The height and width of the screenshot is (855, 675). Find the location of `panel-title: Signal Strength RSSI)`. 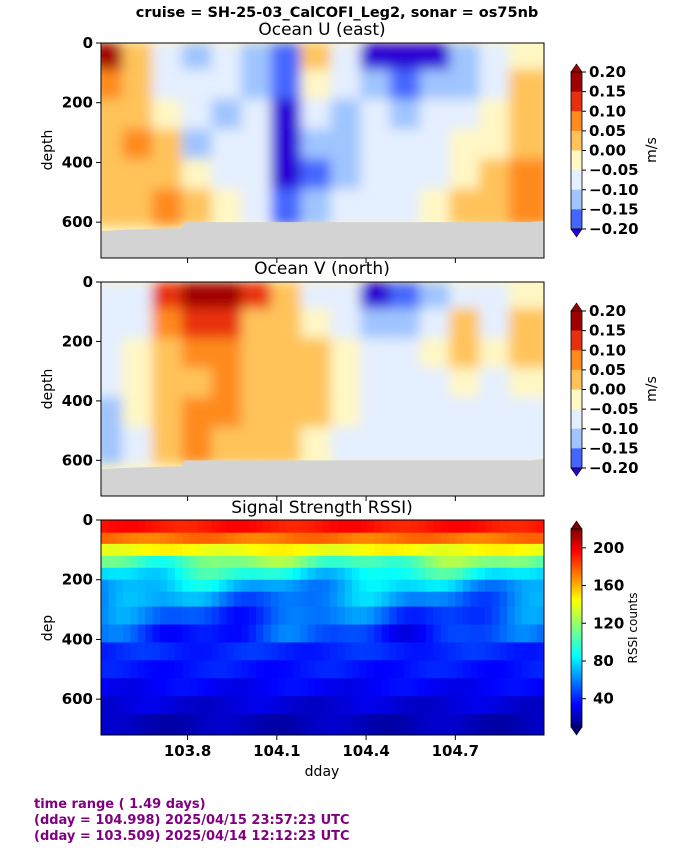

panel-title: Signal Strength RSSI) is located at coordinates (322, 508).